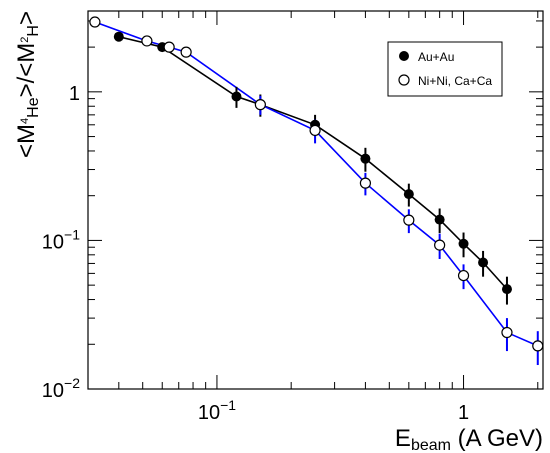 This screenshot has height=453, width=550. I want to click on x-tick-labels: 10−1 1, so click(333, 410).